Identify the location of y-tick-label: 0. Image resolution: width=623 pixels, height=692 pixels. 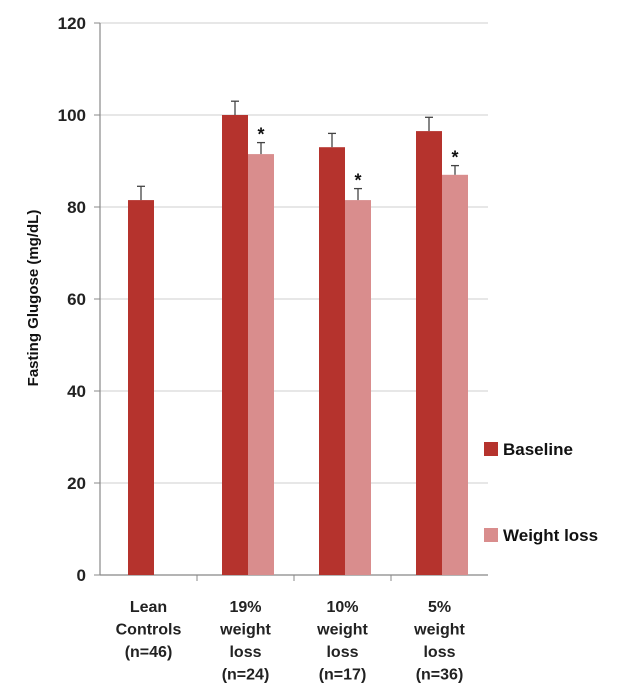
(81, 575).